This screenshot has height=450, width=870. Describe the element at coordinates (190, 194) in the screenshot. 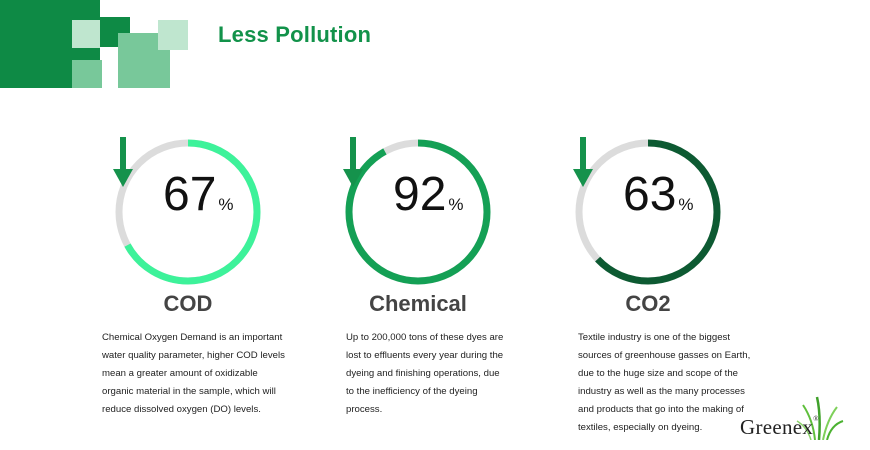

I see `metric-value: 67` at that location.